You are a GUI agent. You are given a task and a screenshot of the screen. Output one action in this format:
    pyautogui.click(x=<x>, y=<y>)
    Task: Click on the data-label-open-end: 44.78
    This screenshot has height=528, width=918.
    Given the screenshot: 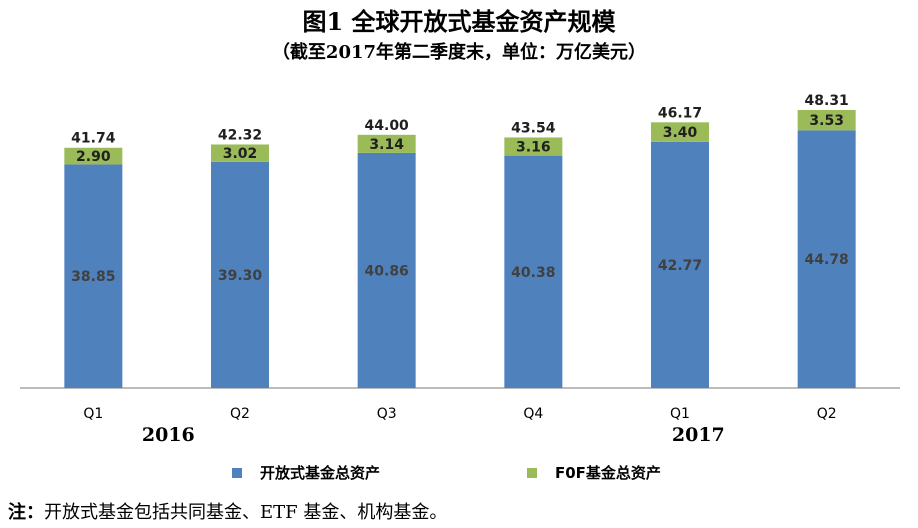 What is the action you would take?
    pyautogui.click(x=827, y=260)
    